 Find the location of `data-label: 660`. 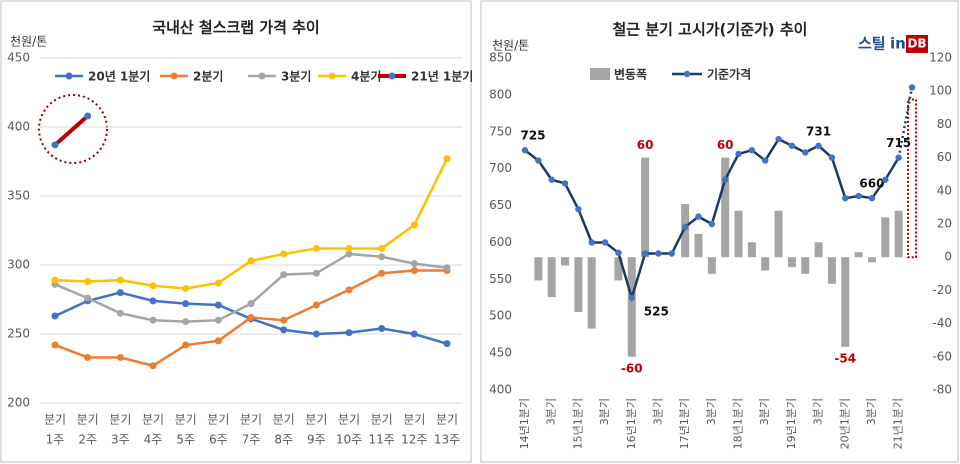

data-label: 660 is located at coordinates (871, 184).